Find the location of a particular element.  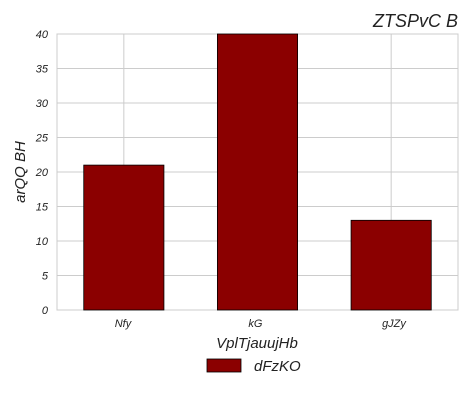

x-tick-labels: Nfy kG gJZy is located at coordinates (261, 324).